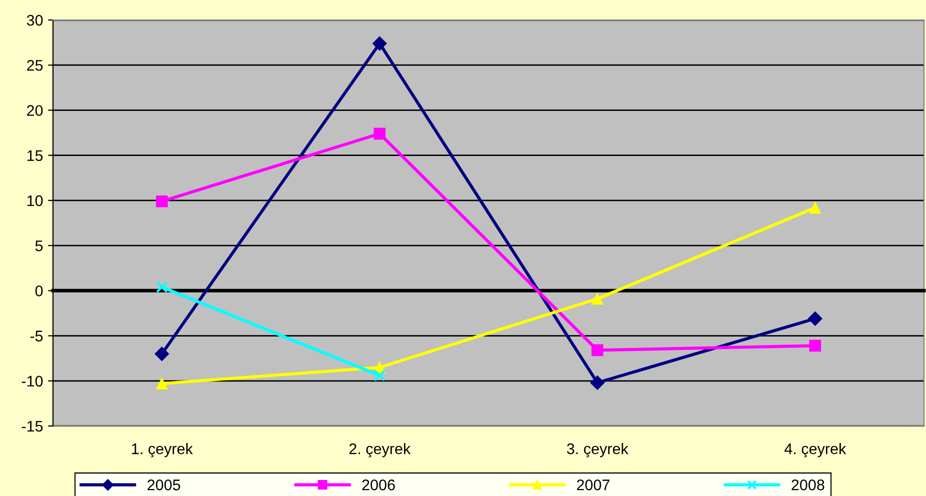 Image resolution: width=926 pixels, height=496 pixels. I want to click on y-tick-label: 15, so click(35, 156).